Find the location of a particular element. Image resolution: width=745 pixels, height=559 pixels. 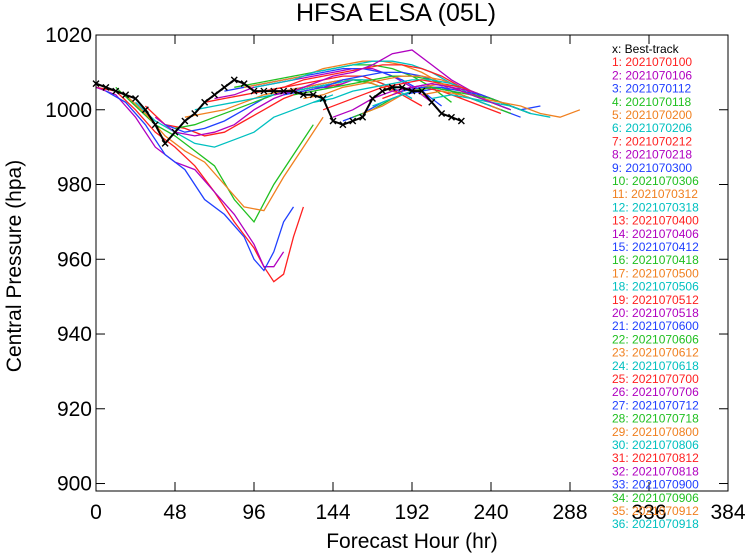

legend-entry: 30: 2021070806 is located at coordinates (655, 445).